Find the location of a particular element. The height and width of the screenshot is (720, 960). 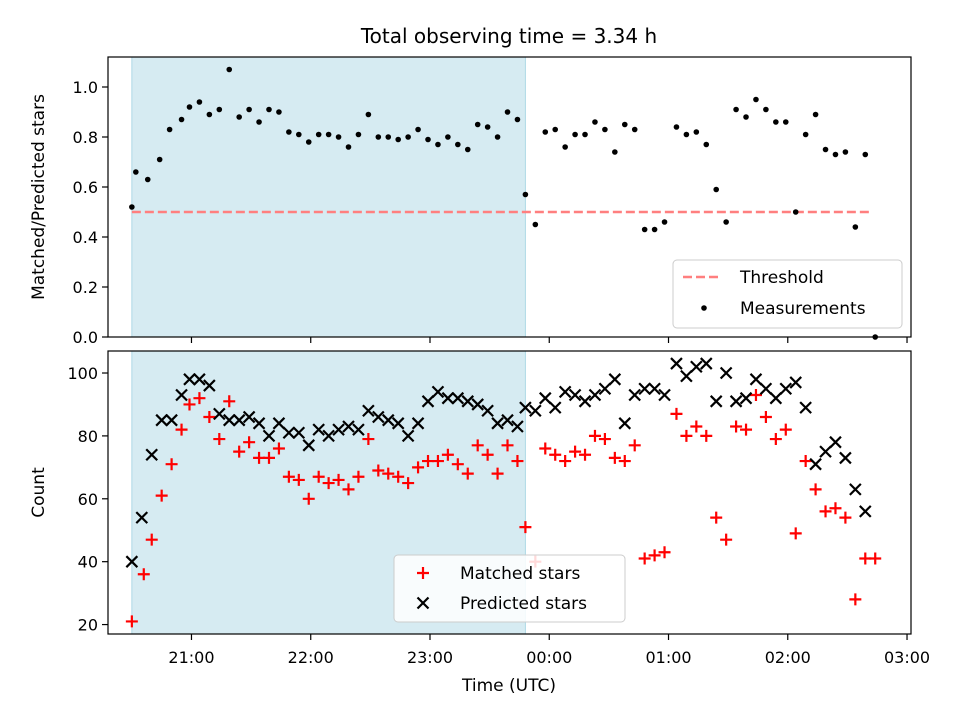

chart-title: Total observing time = 3.34 h is located at coordinates (508, 36).